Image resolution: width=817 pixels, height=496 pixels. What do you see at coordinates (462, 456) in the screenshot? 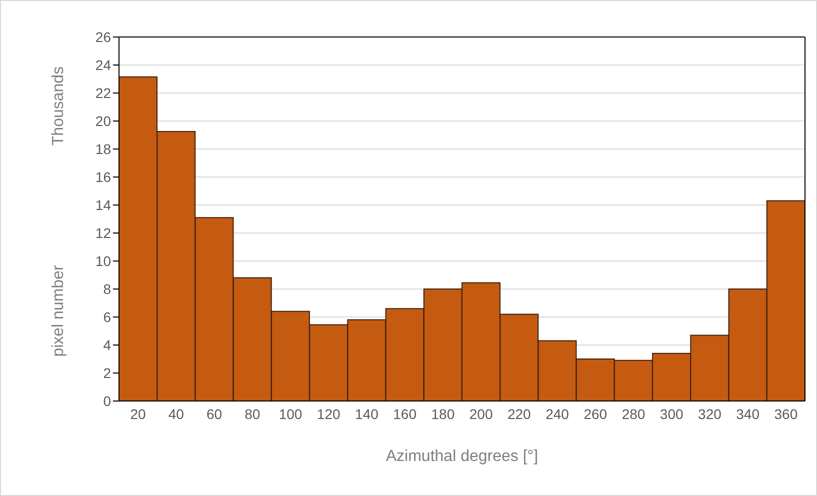
I see `x-axis-title: Azimuthal degrees [°]` at bounding box center [462, 456].